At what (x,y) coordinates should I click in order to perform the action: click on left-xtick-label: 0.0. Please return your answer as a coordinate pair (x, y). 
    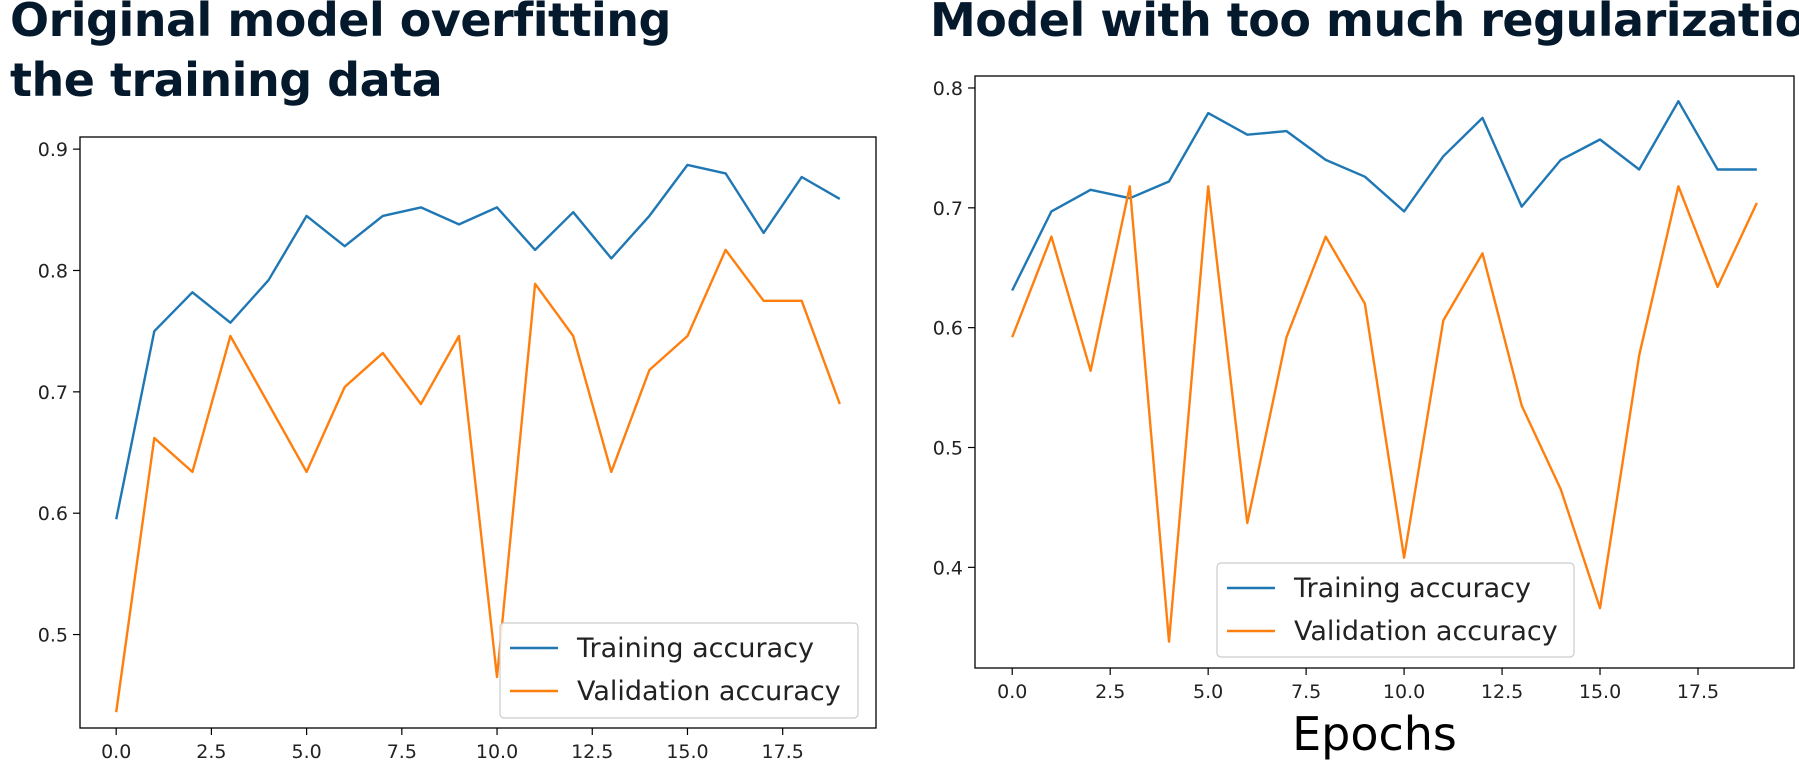
    Looking at the image, I should click on (116, 752).